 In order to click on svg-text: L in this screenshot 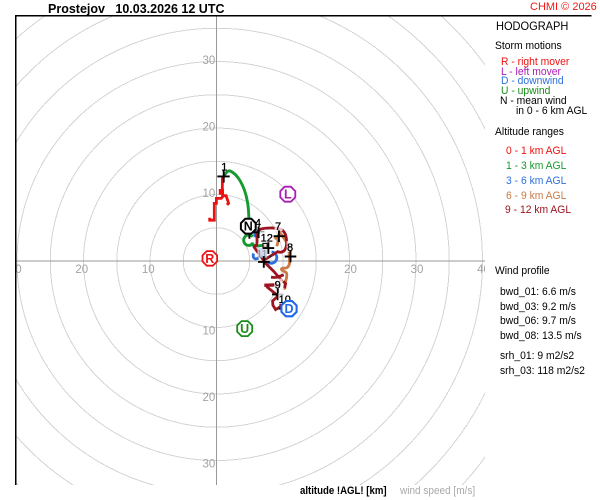, I will do `click(288, 195)`.